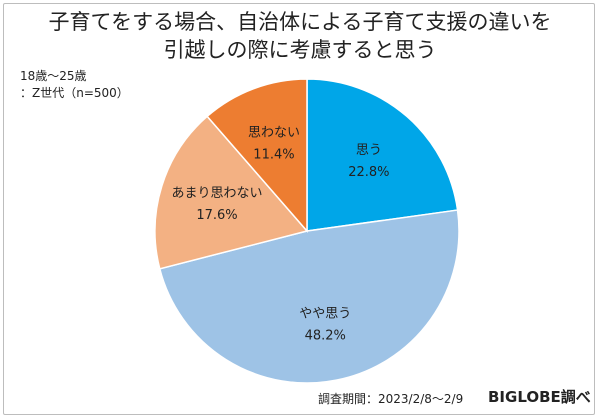 The width and height of the screenshot is (600, 420). What do you see at coordinates (74, 93) in the screenshot?
I see `sample-note-count: ：Z世代（n=500）` at bounding box center [74, 93].